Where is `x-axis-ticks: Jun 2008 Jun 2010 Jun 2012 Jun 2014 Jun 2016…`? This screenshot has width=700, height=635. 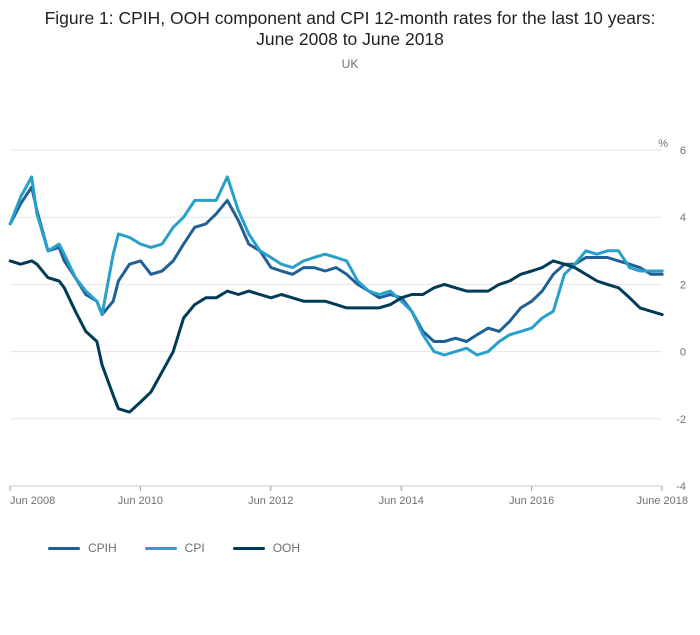 x-axis-ticks: Jun 2008 Jun 2010 Jun 2012 Jun 2014 Jun 2016… is located at coordinates (348, 496).